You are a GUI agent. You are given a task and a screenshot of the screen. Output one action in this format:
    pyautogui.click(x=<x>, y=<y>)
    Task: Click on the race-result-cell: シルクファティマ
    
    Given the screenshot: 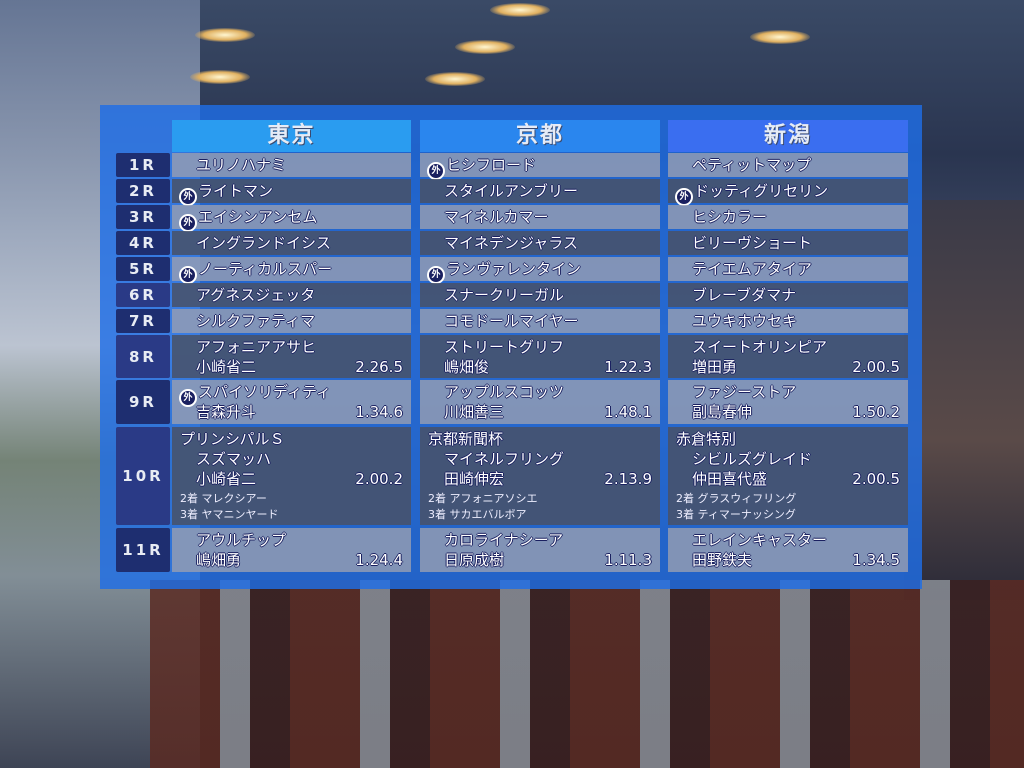 What is the action you would take?
    pyautogui.click(x=291, y=321)
    